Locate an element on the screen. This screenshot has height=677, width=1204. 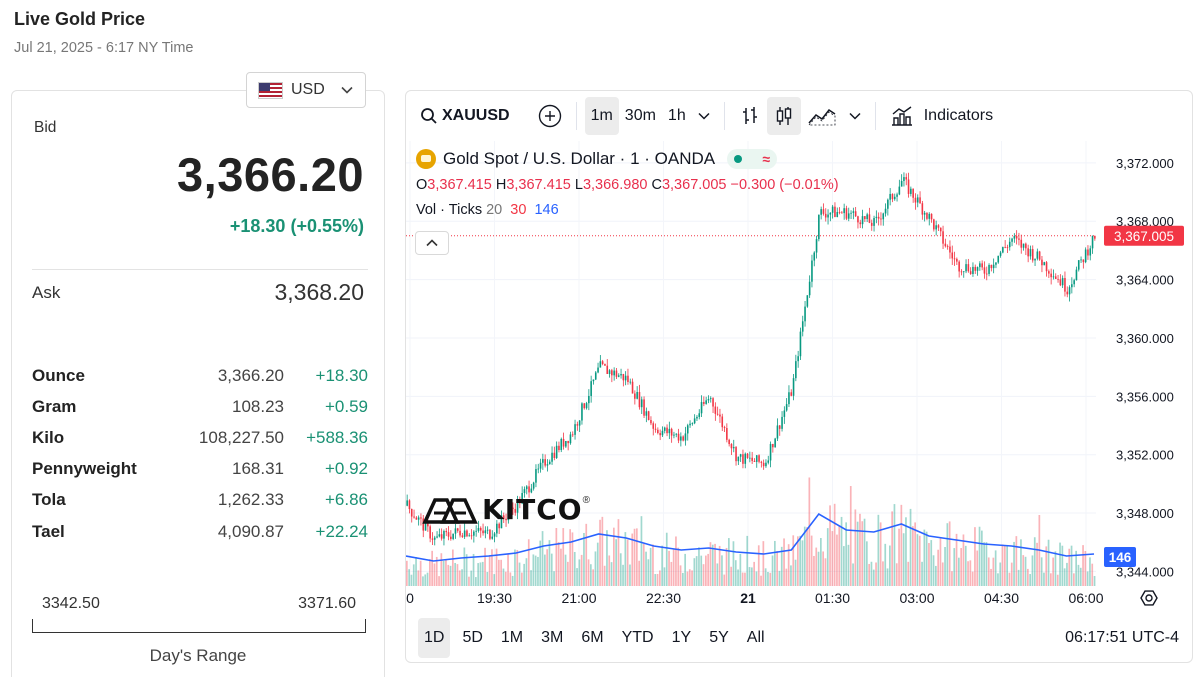
x-tick-label: 03:00 is located at coordinates (916, 598).